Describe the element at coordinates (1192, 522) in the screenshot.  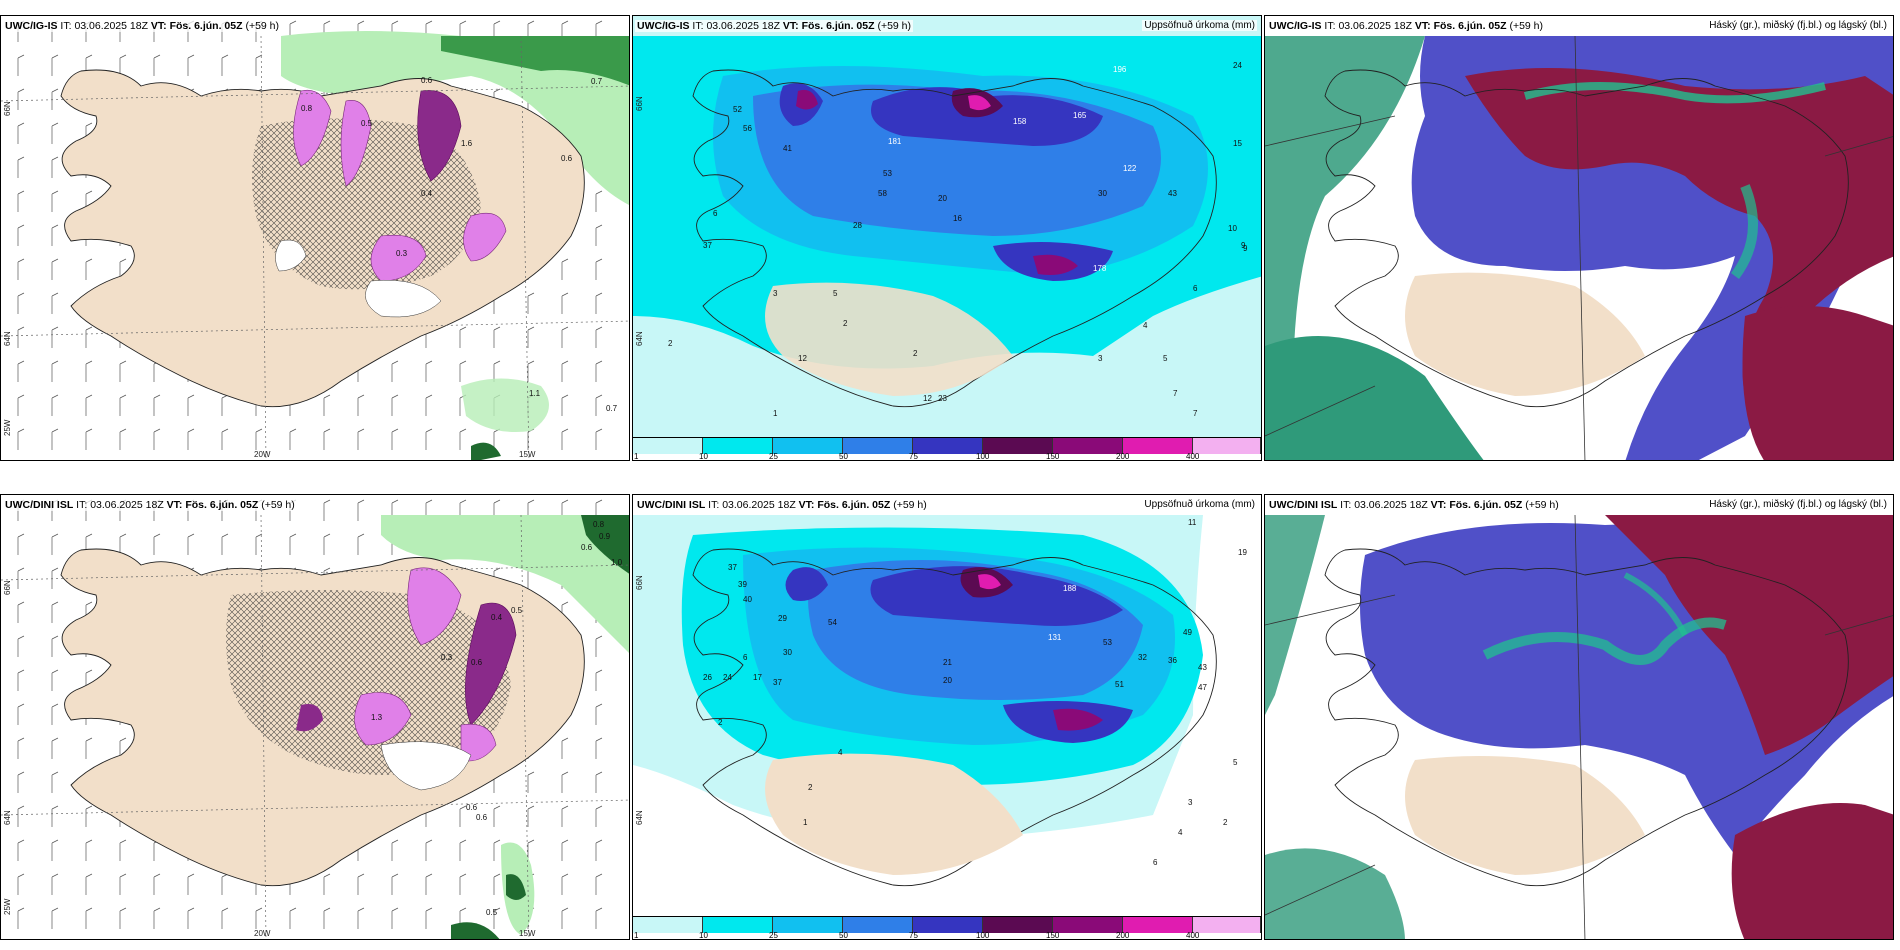
I see `value-label: 11` at that location.